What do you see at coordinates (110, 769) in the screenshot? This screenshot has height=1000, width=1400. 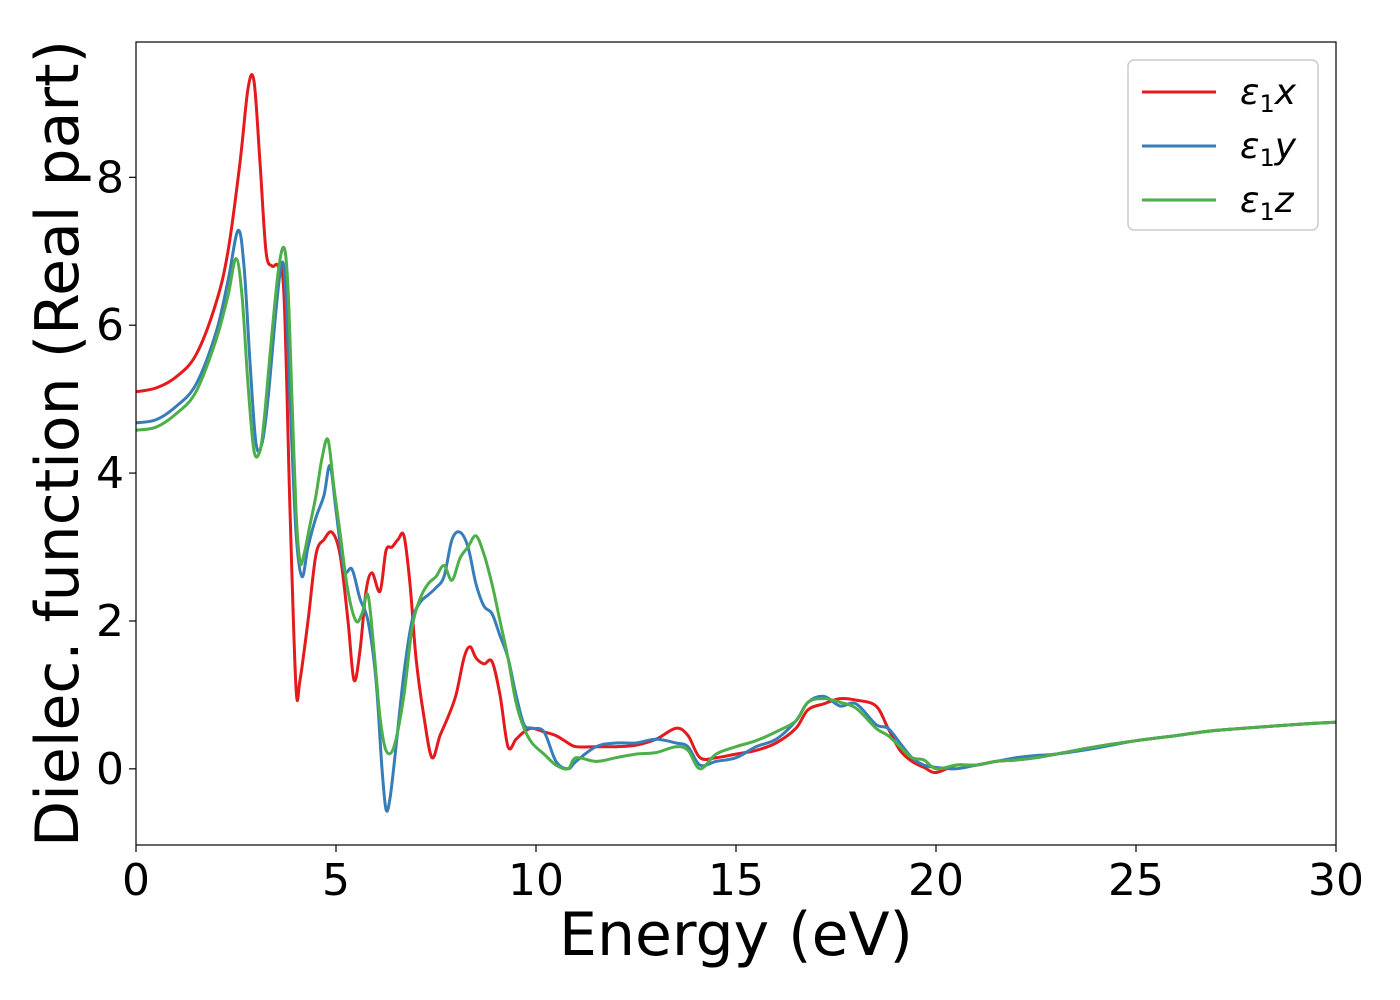 I see `y-tick-label: 0` at bounding box center [110, 769].